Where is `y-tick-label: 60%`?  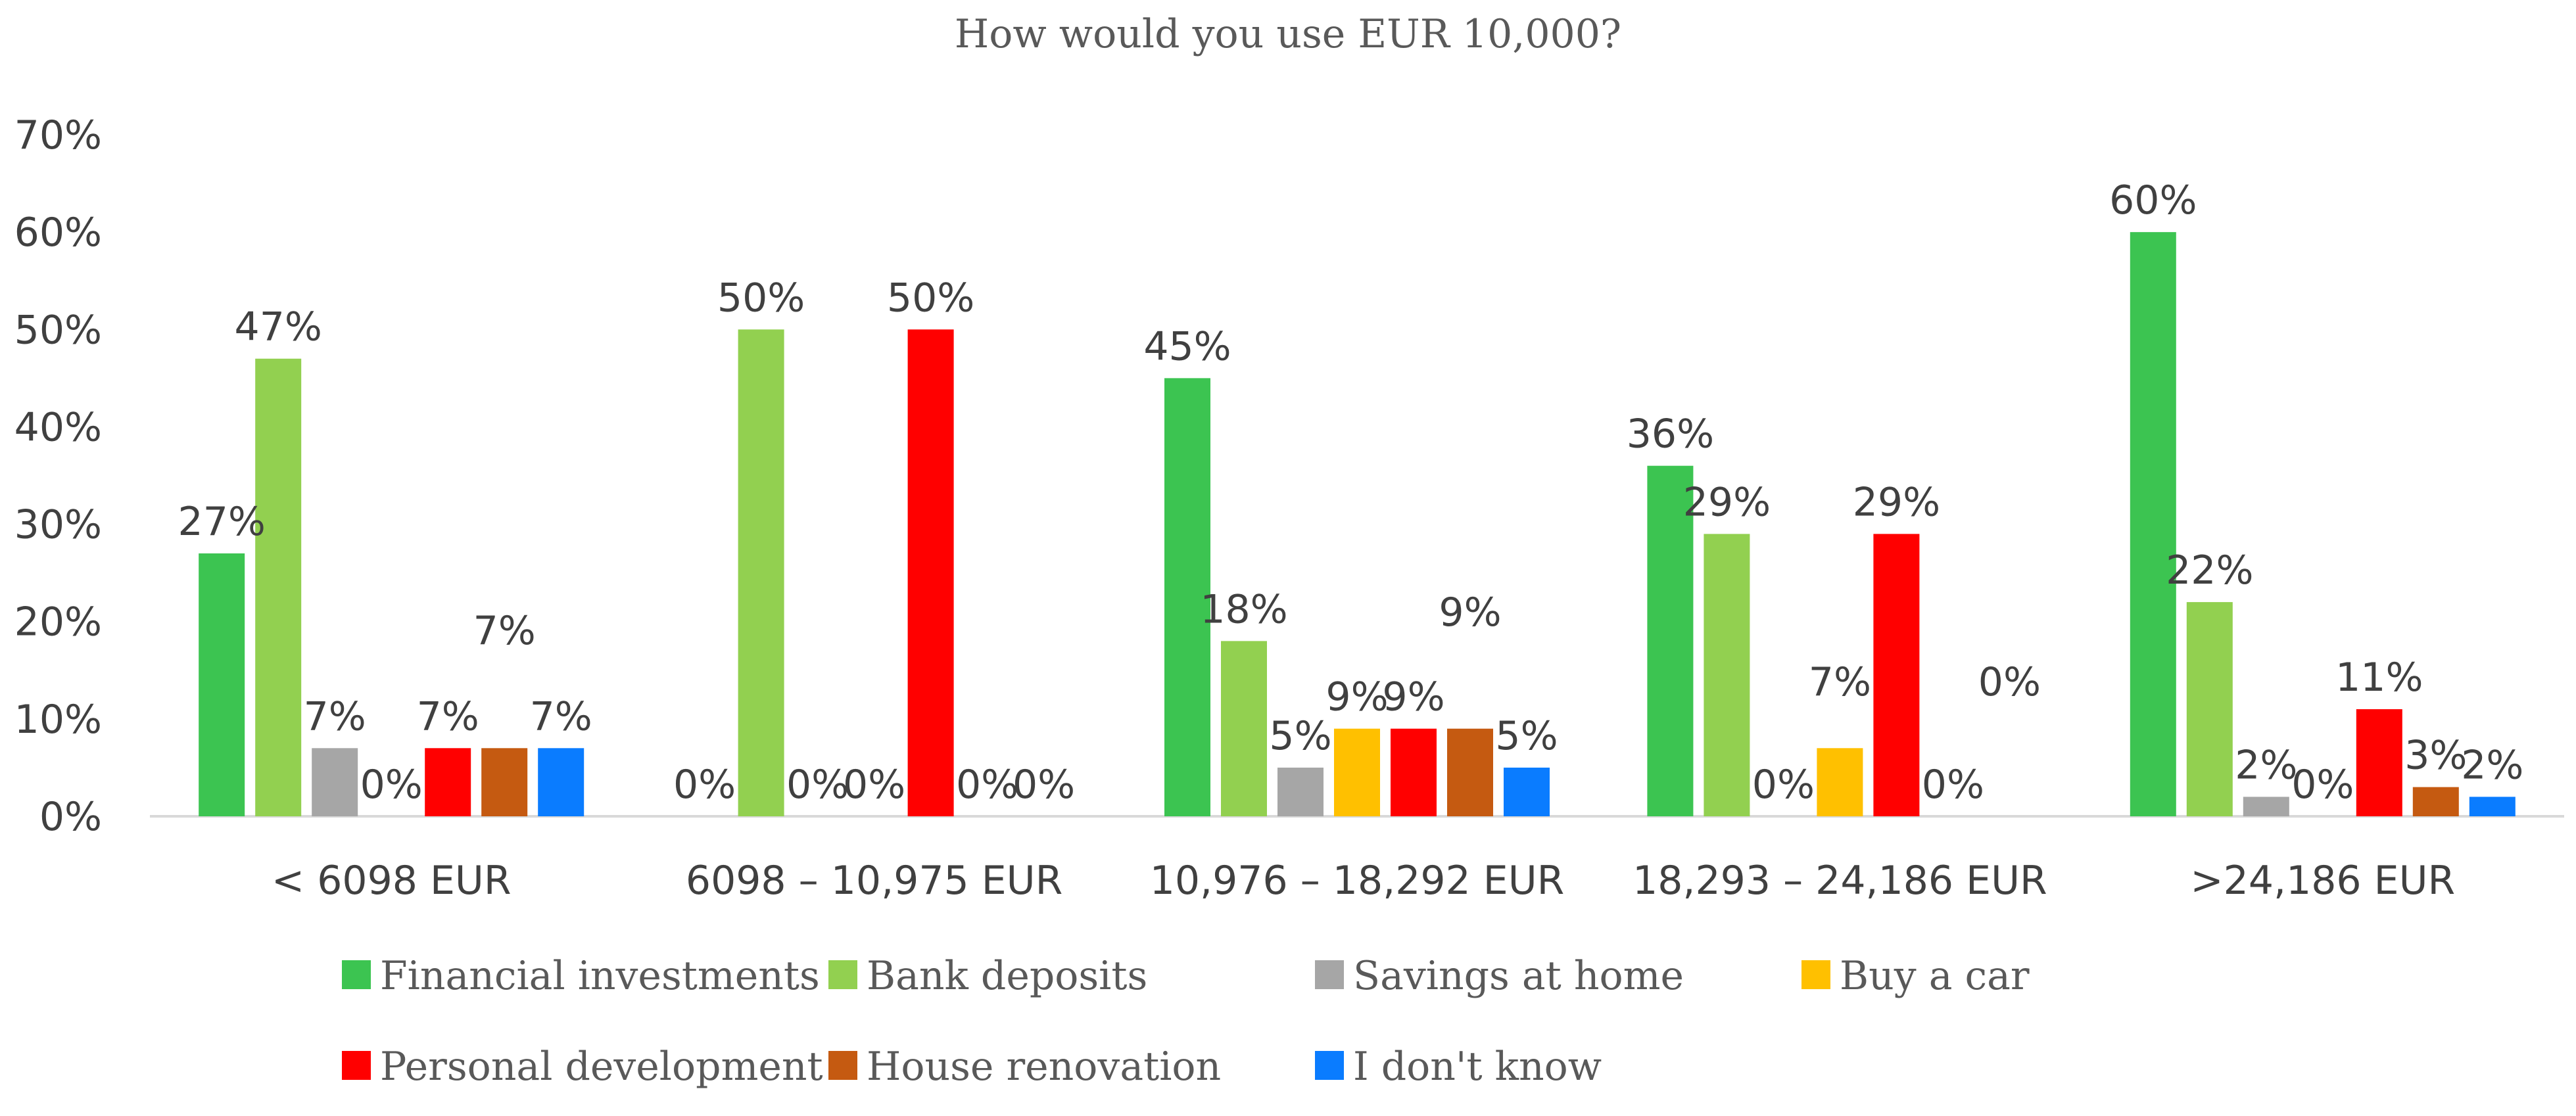 y-tick-label: 60% is located at coordinates (58, 233).